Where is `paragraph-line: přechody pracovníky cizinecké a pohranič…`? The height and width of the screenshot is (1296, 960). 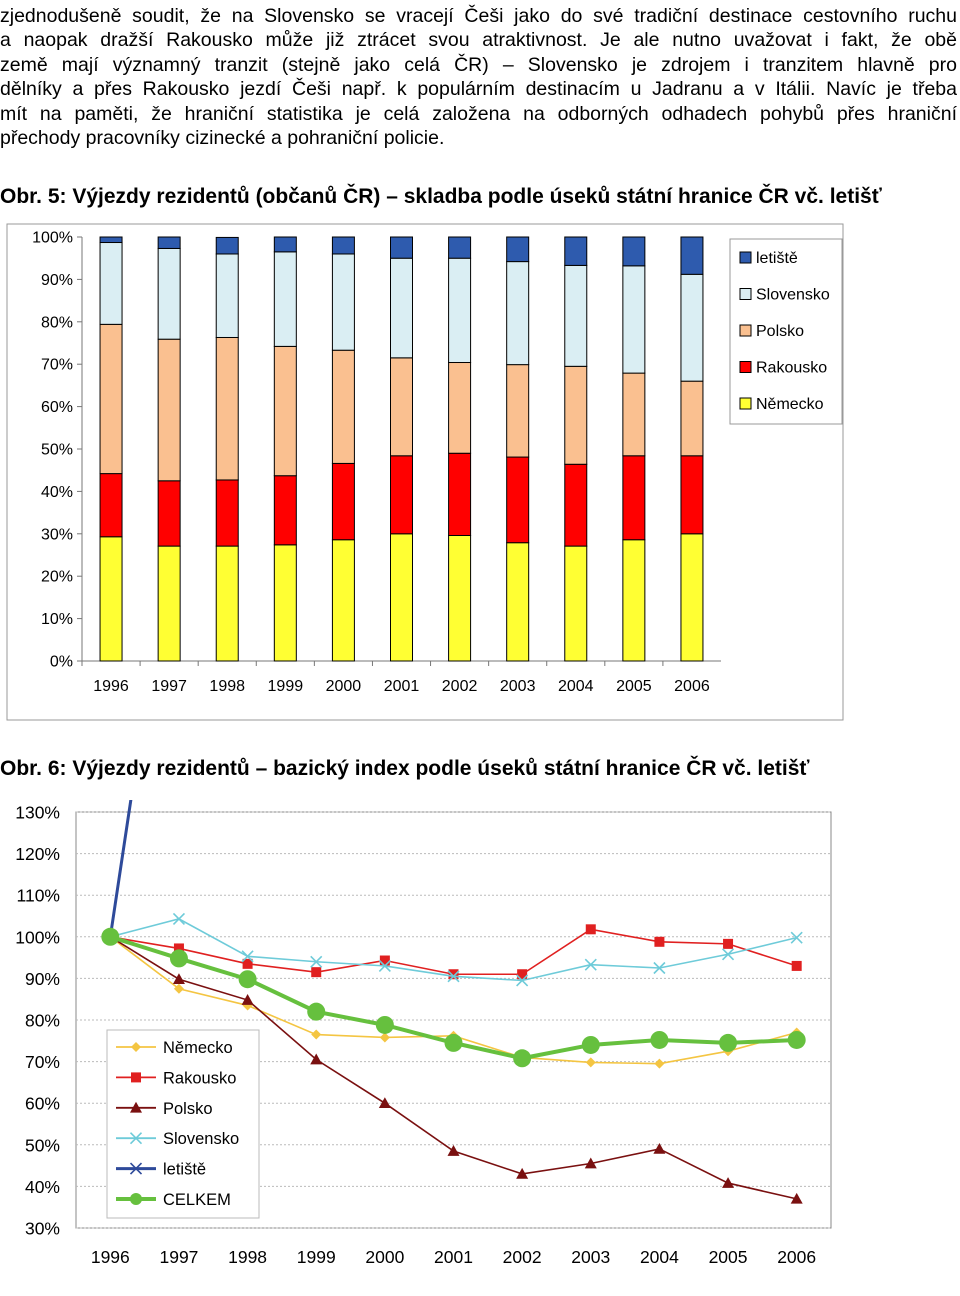
paragraph-line: přechody pracovníky cizinecké a pohranič… is located at coordinates (222, 138).